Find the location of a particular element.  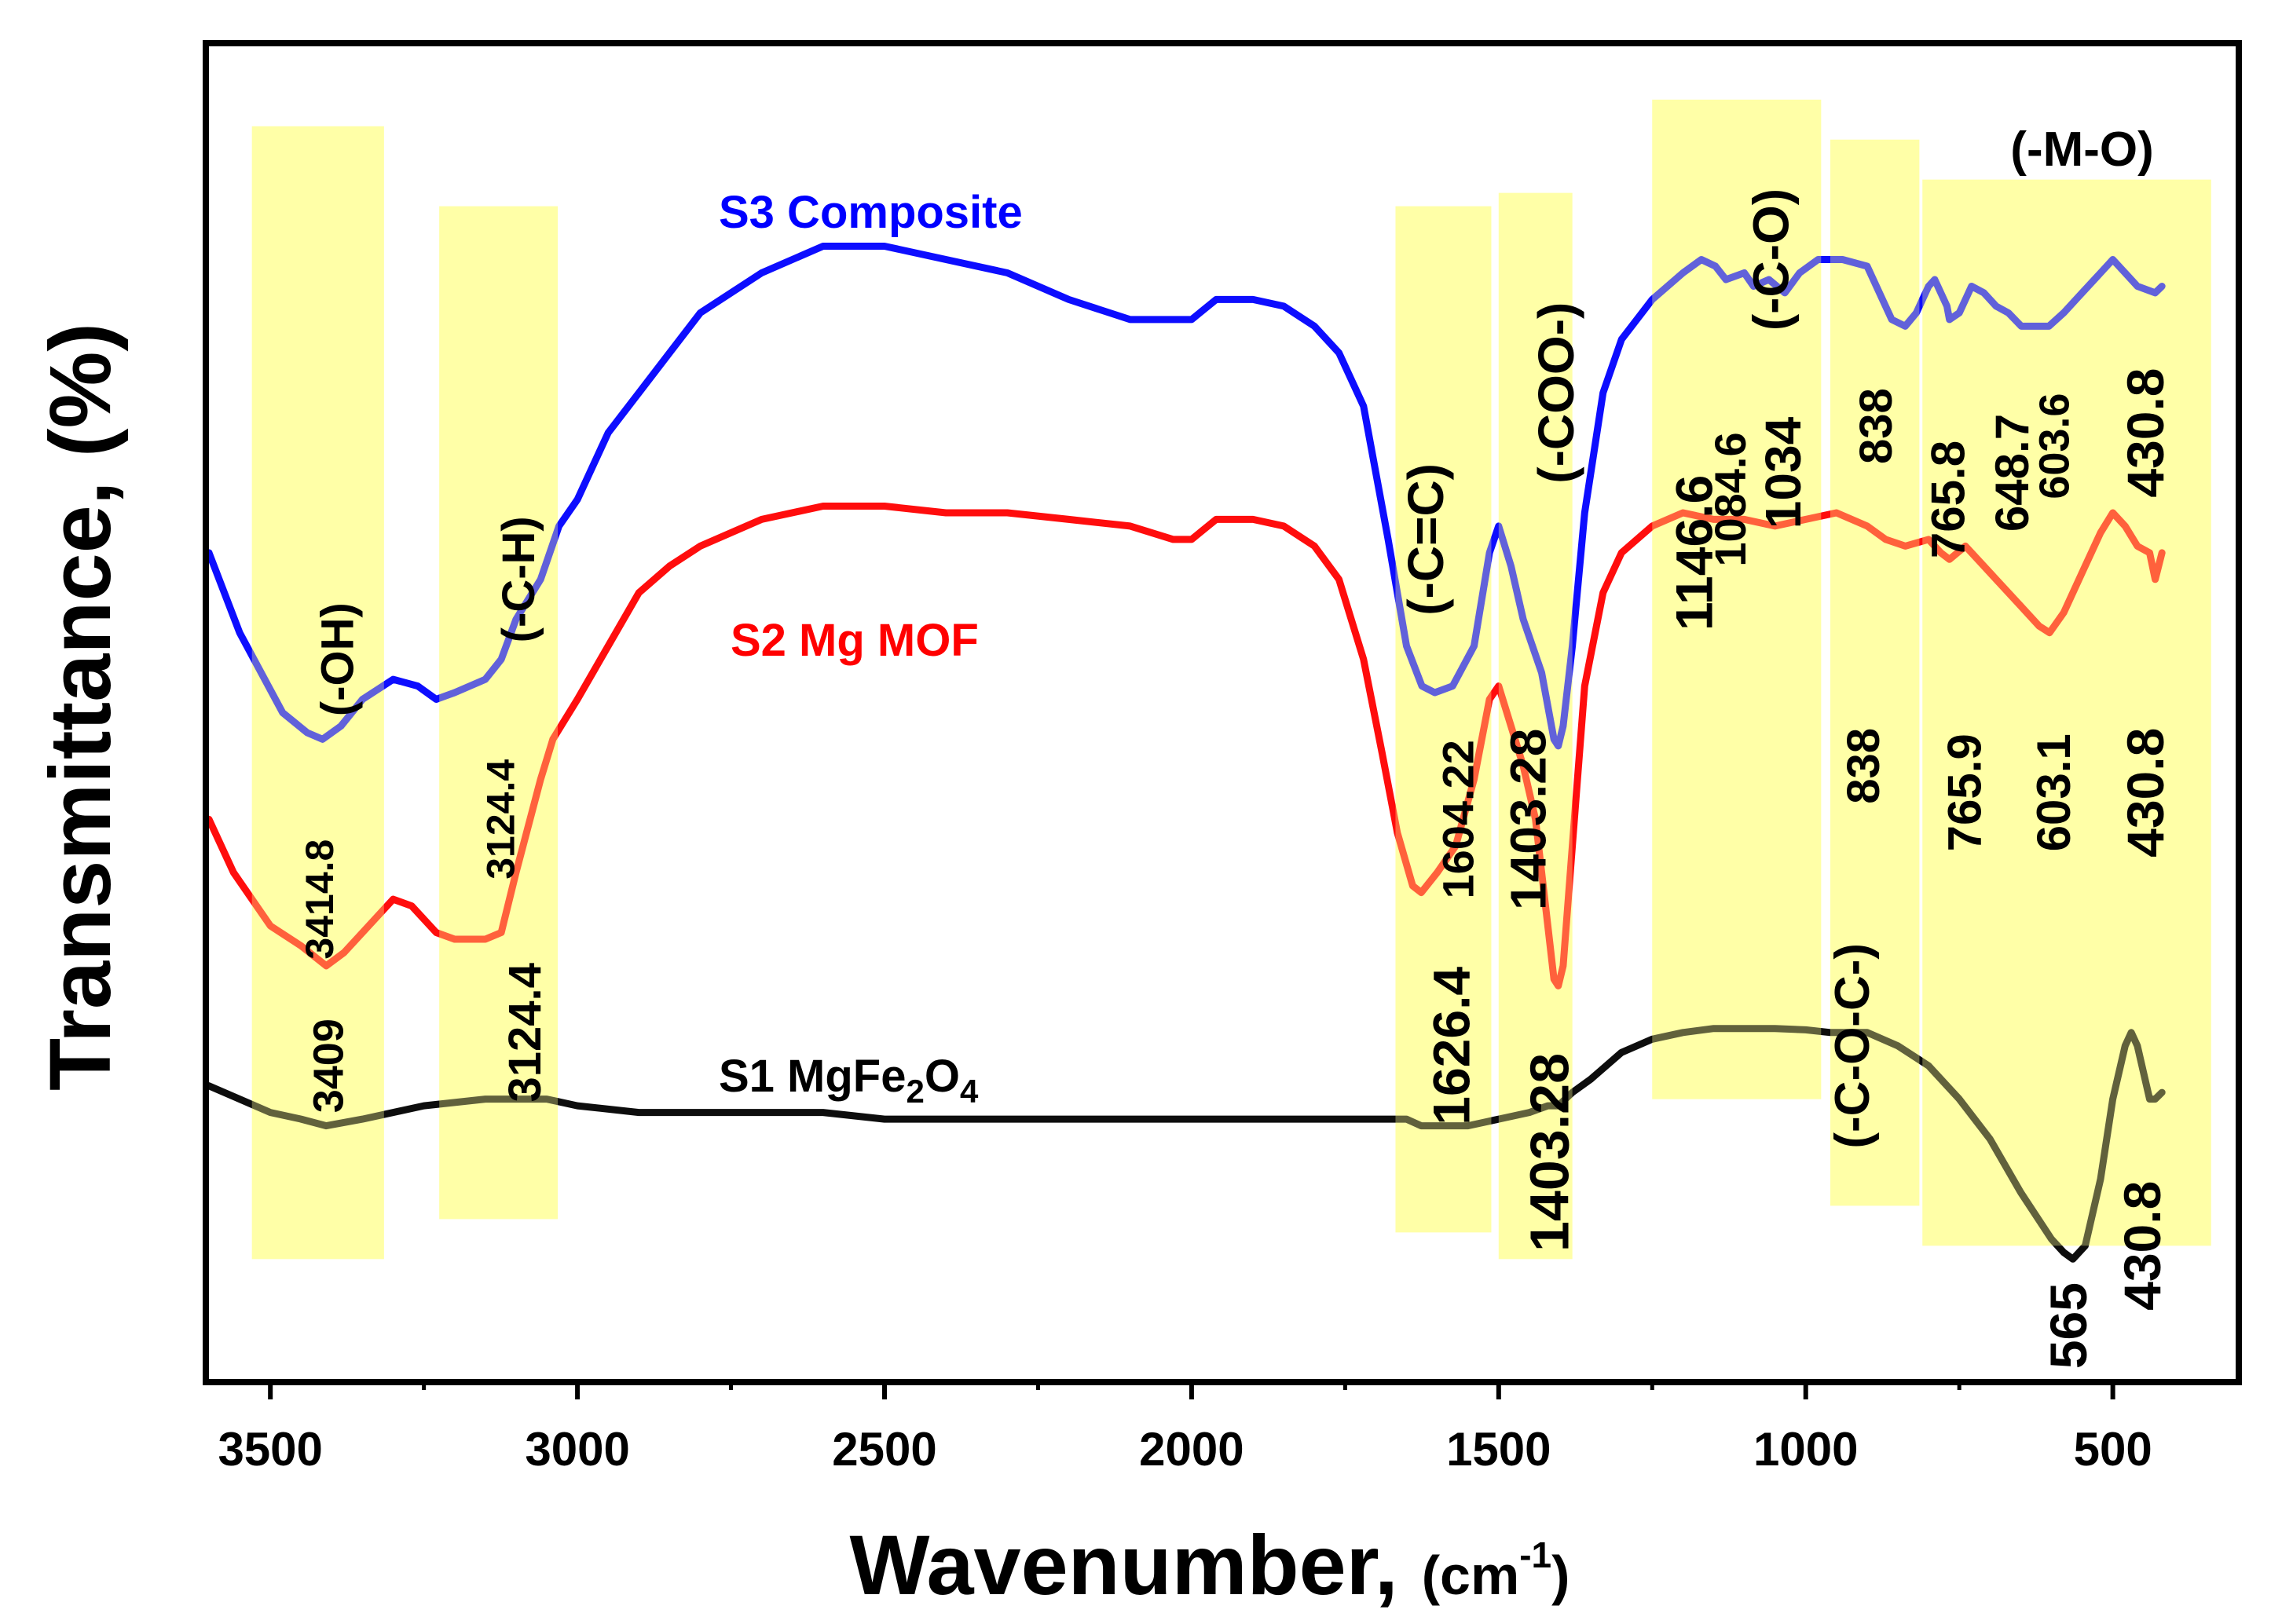

x-tick-label: 3000 is located at coordinates (577, 1449).